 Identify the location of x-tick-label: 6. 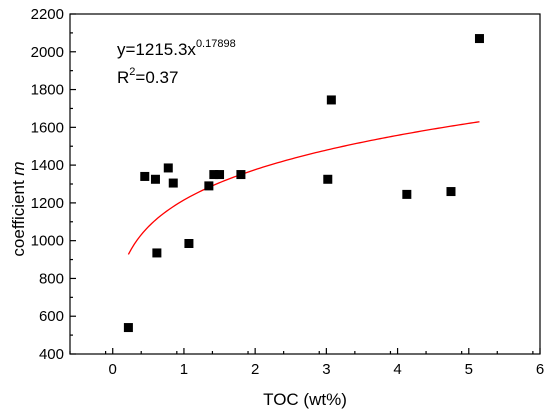
(540, 369).